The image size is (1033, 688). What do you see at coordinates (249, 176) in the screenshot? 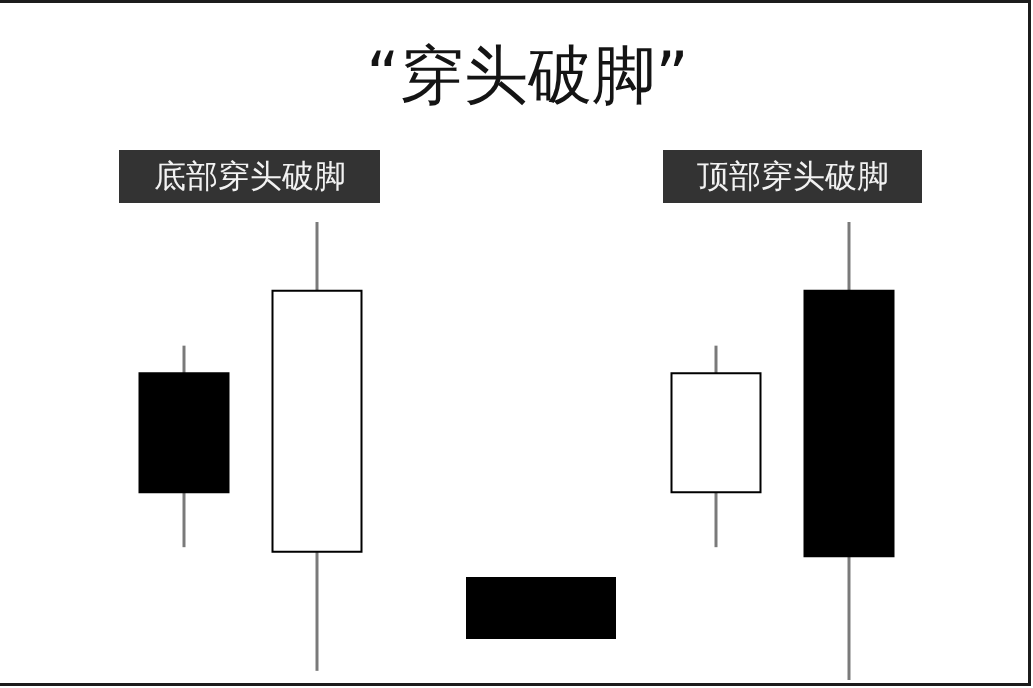
I see `text: 底部穿头破脚` at bounding box center [249, 176].